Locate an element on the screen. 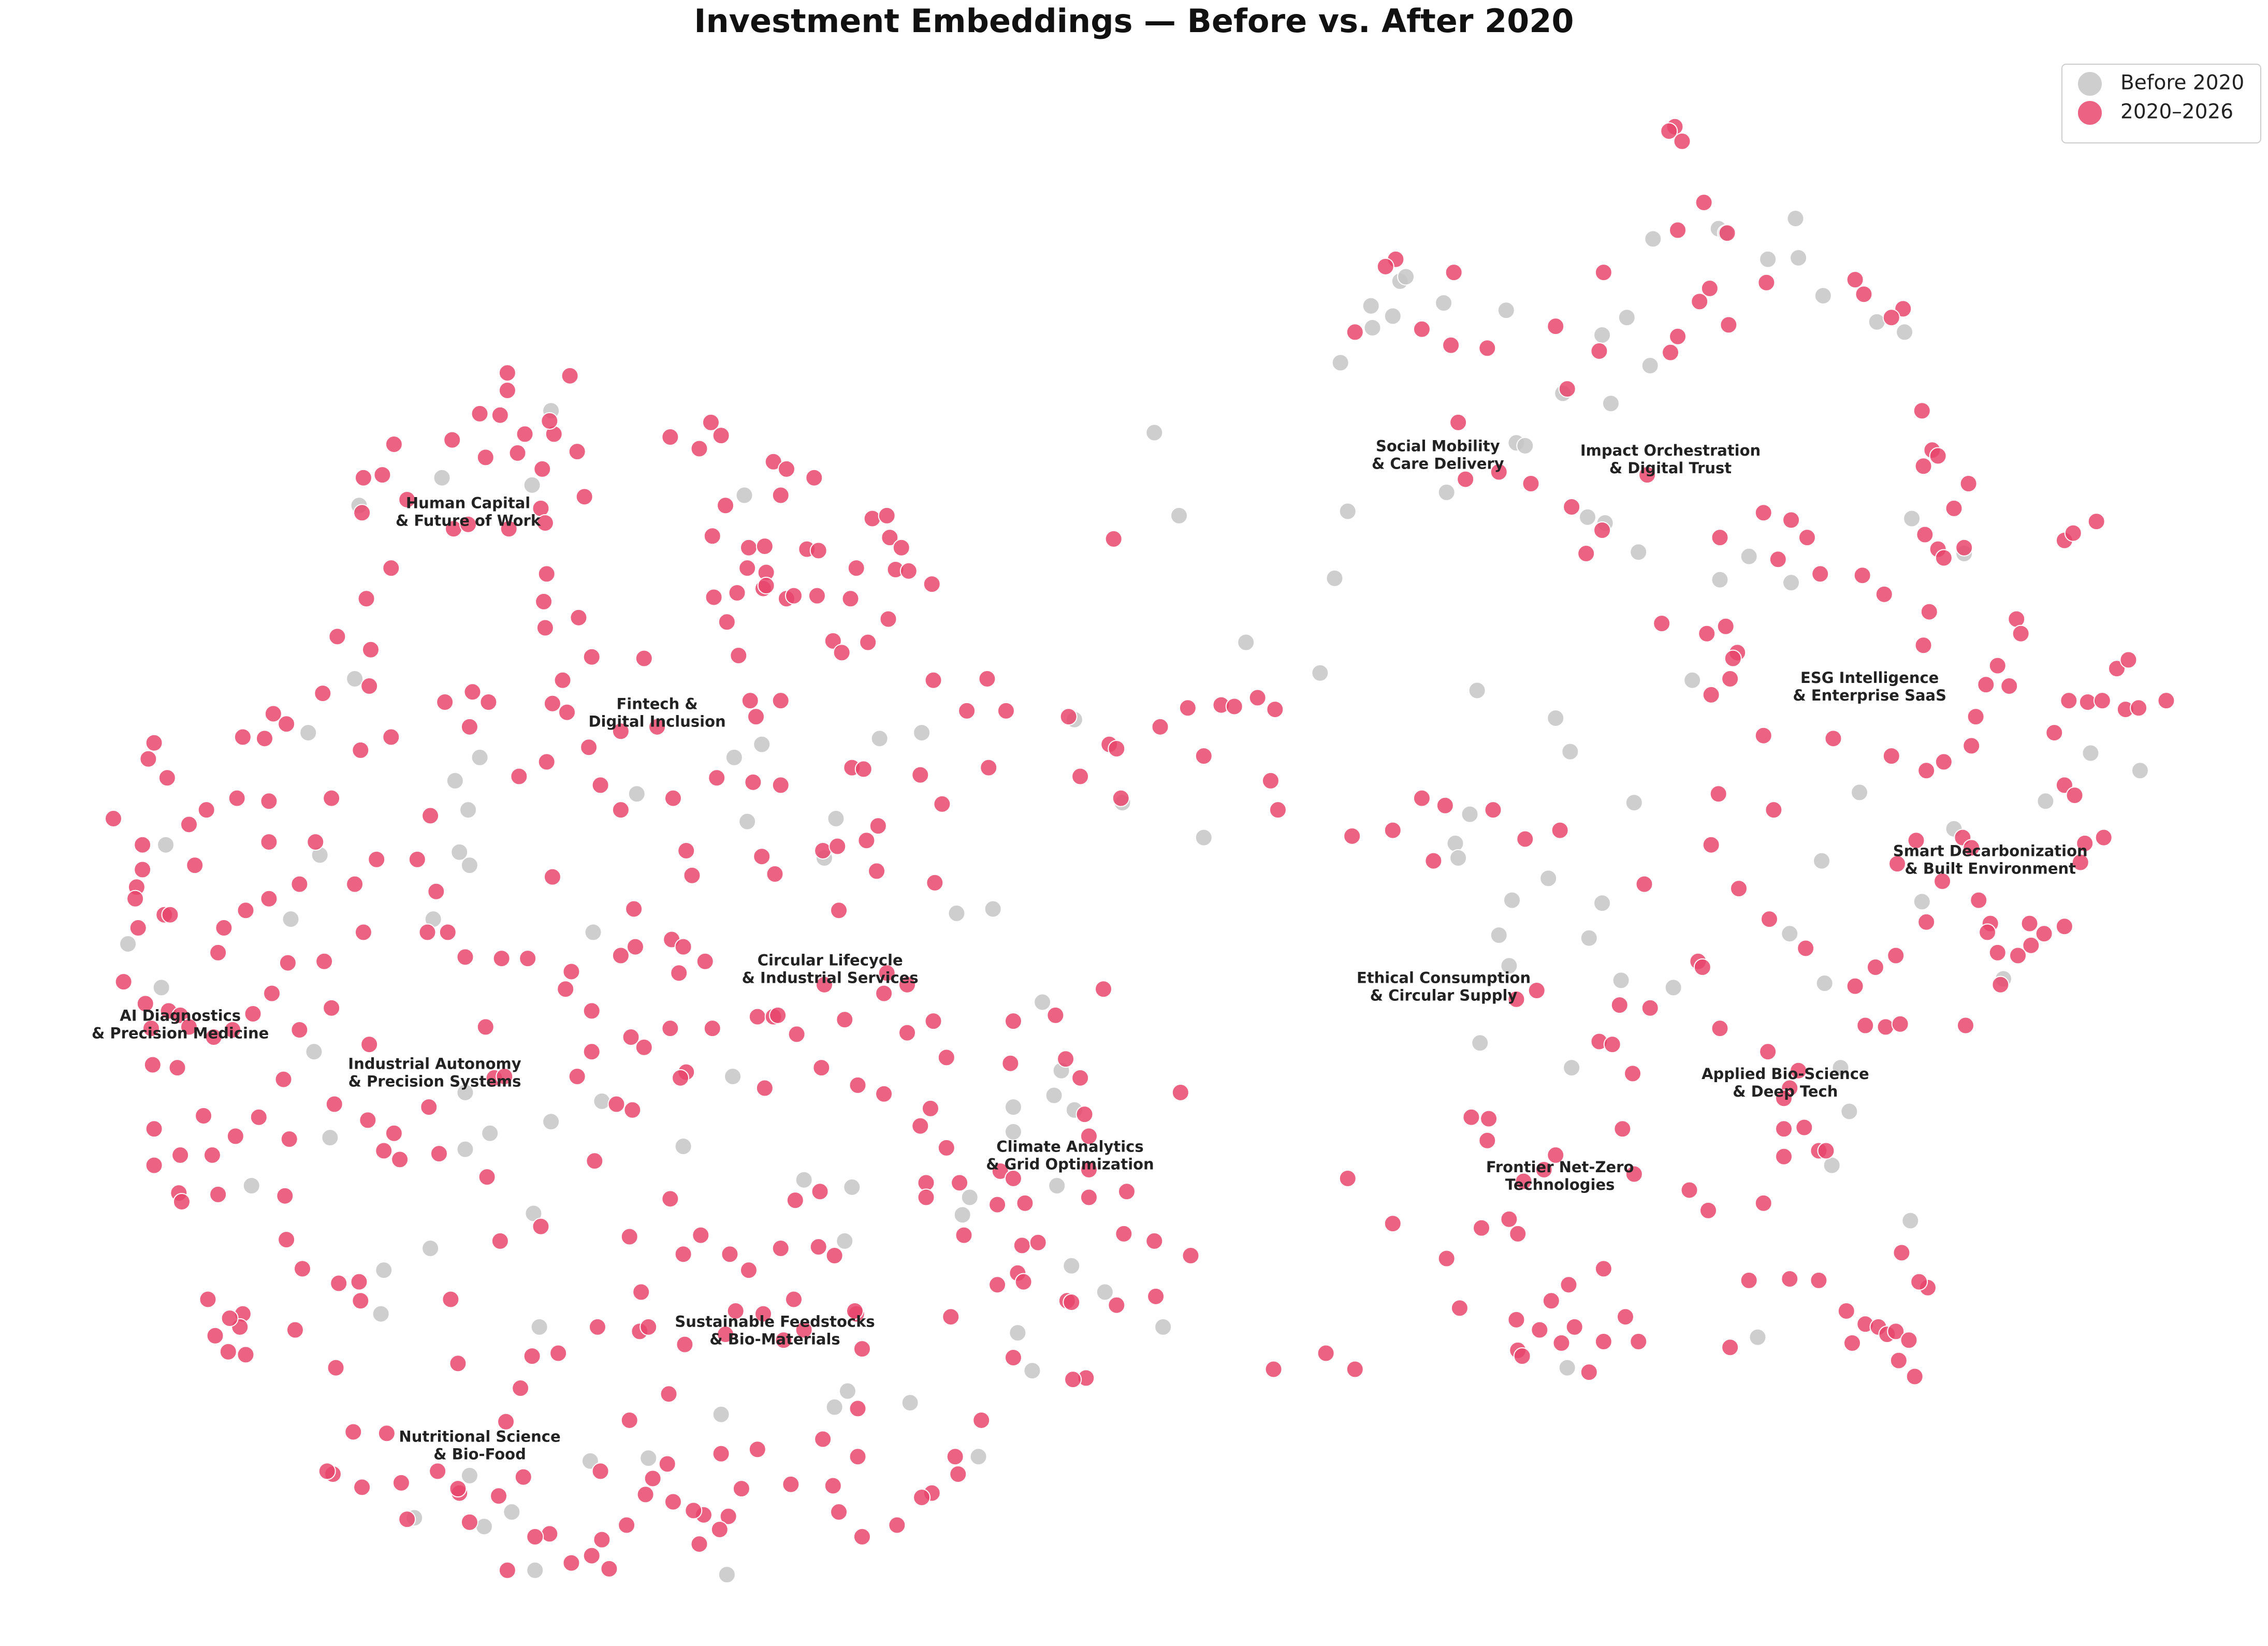 This screenshot has height=1646, width=2268. cluster-label: Human Capital is located at coordinates (468, 503).